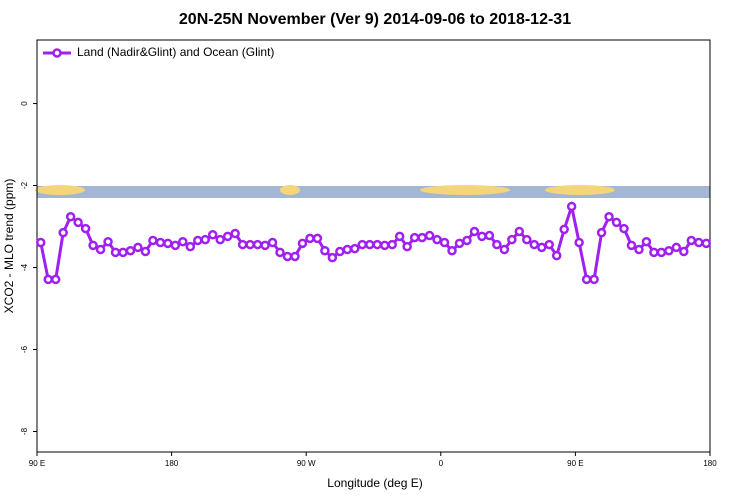 This screenshot has width=750, height=500. I want to click on map-ocean, so click(373, 192).